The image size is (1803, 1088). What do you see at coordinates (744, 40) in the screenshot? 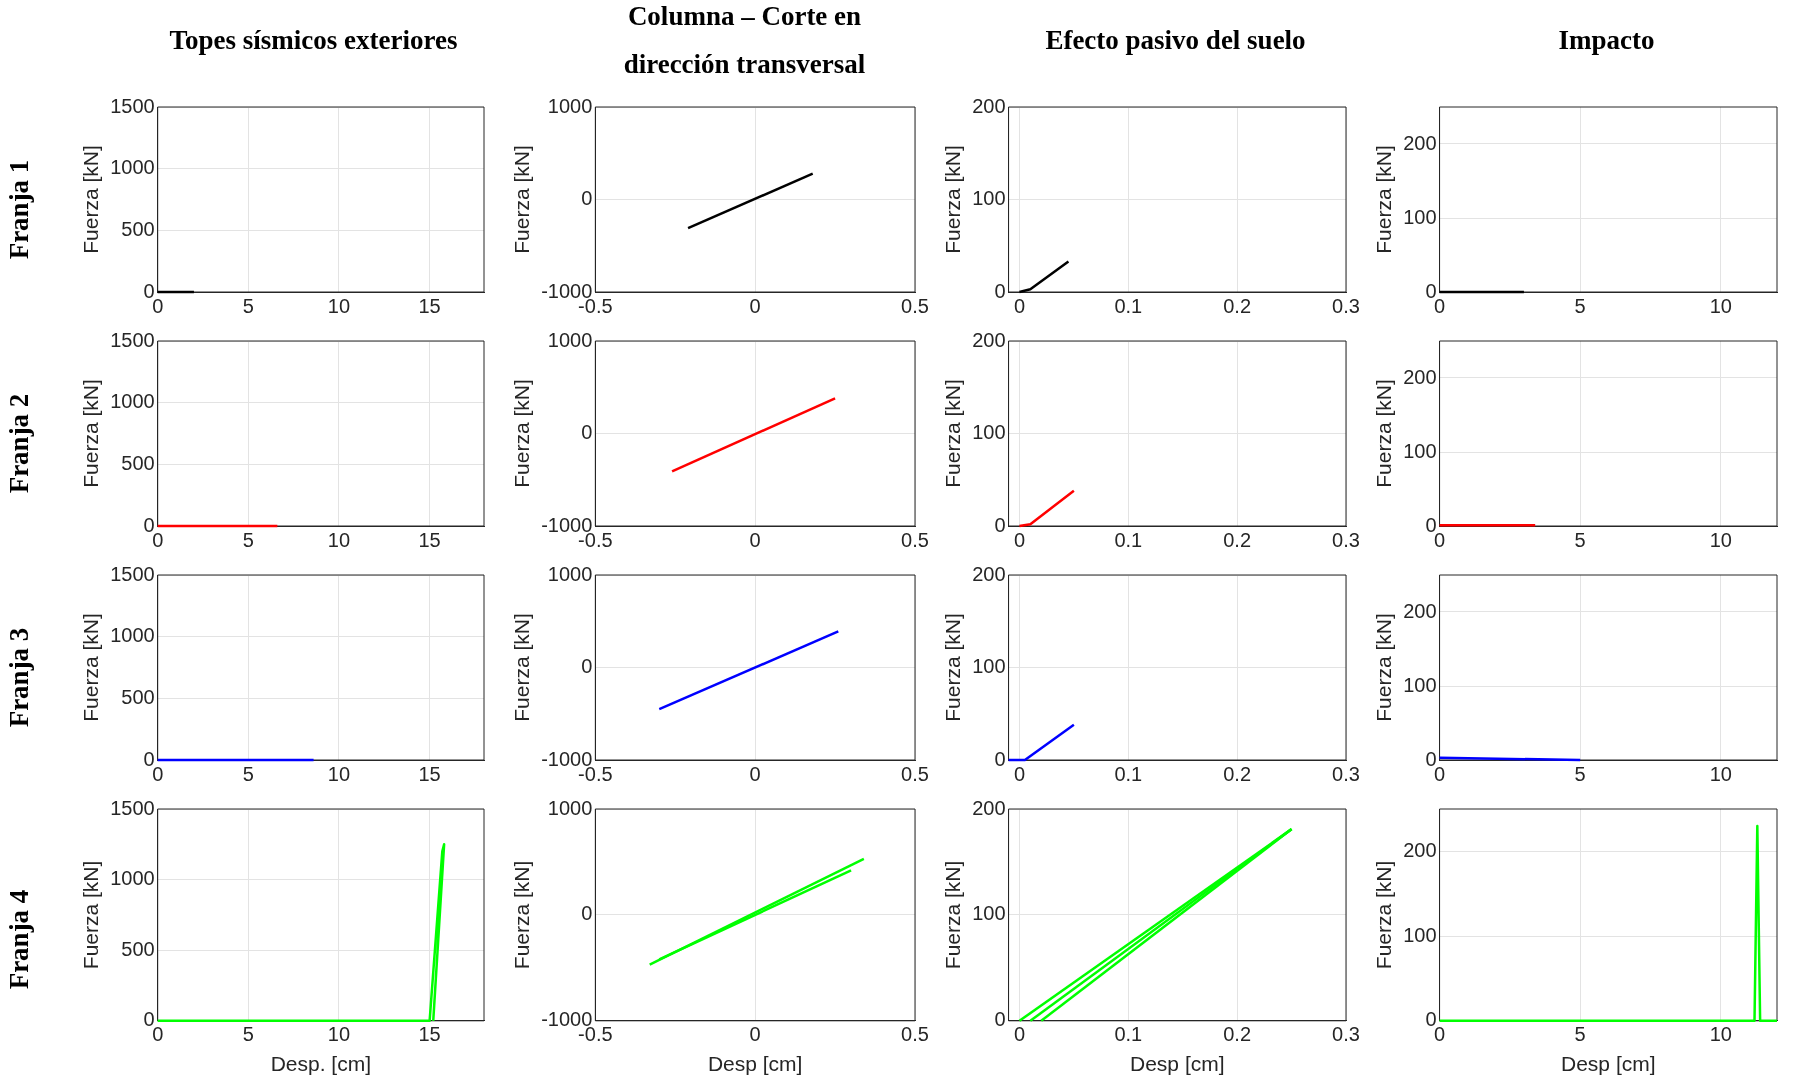
I see `chart-title: Columna – Corte en dirección transversal` at bounding box center [744, 40].